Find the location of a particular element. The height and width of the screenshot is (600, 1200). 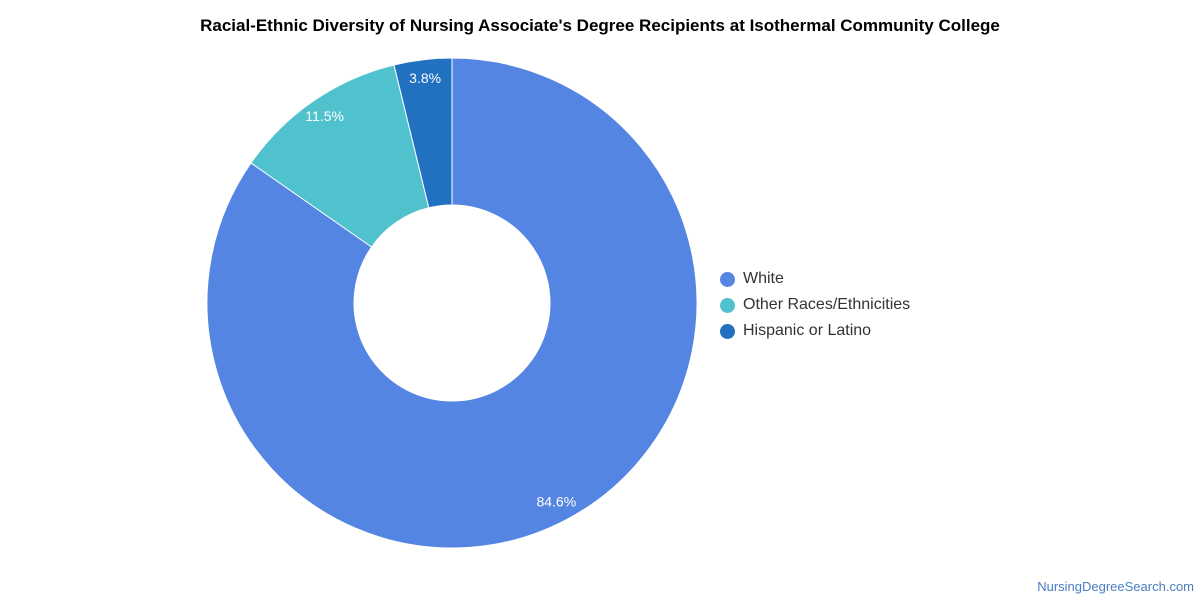

slice-hispanic-latino is located at coordinates (423, 133).